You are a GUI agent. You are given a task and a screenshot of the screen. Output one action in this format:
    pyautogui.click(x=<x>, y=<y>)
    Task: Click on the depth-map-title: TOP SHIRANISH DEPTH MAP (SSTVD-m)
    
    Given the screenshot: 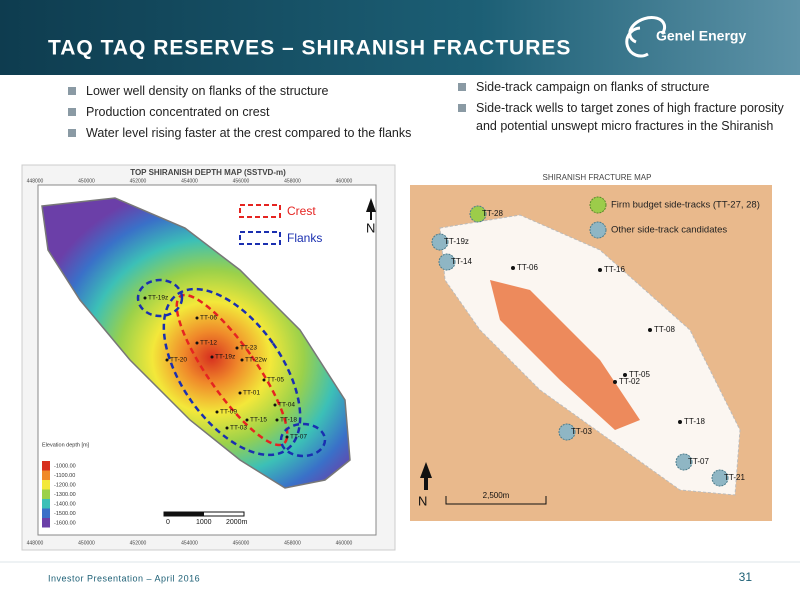 What is the action you would take?
    pyautogui.click(x=208, y=172)
    